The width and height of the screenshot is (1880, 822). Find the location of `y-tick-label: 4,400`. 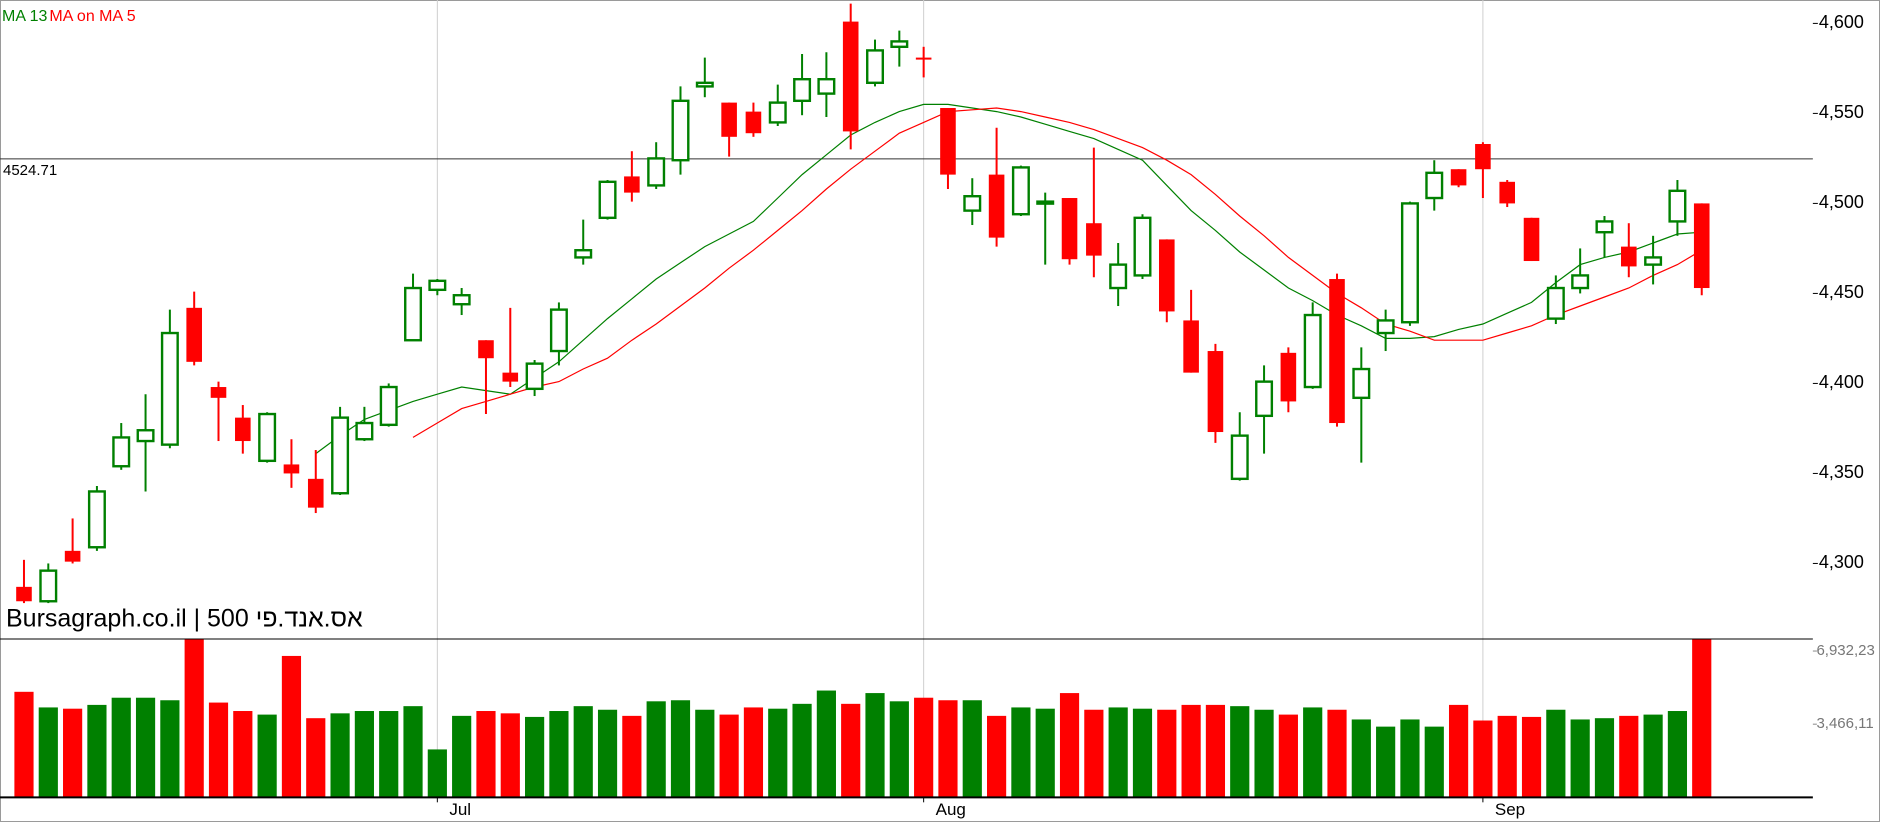

y-tick-label: 4,400 is located at coordinates (1841, 382).